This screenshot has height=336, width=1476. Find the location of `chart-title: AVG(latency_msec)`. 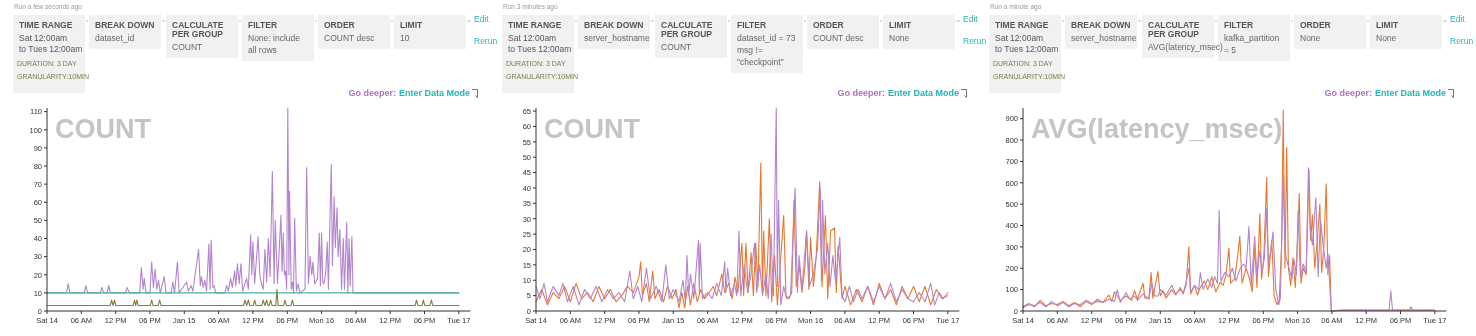

chart-title: AVG(latency_msec) is located at coordinates (1157, 129).